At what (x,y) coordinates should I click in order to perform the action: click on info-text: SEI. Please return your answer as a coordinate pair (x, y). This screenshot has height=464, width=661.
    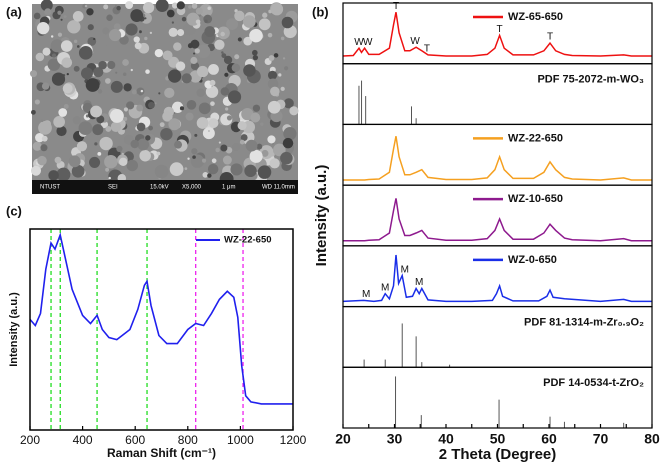
    Looking at the image, I should click on (113, 188).